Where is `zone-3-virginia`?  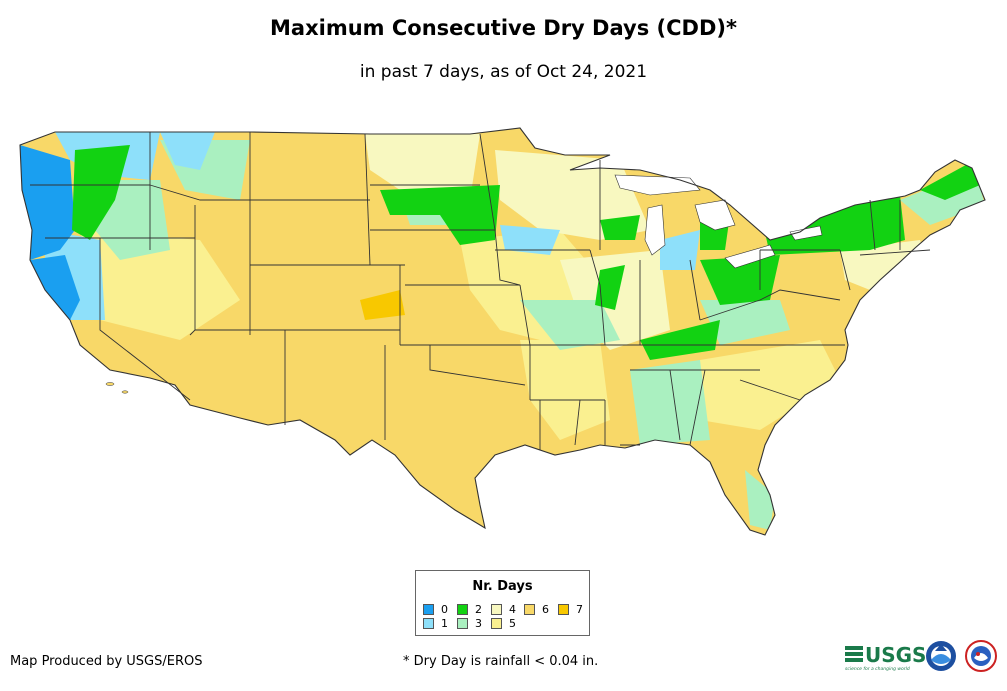 zone-3-virginia is located at coordinates (745, 322).